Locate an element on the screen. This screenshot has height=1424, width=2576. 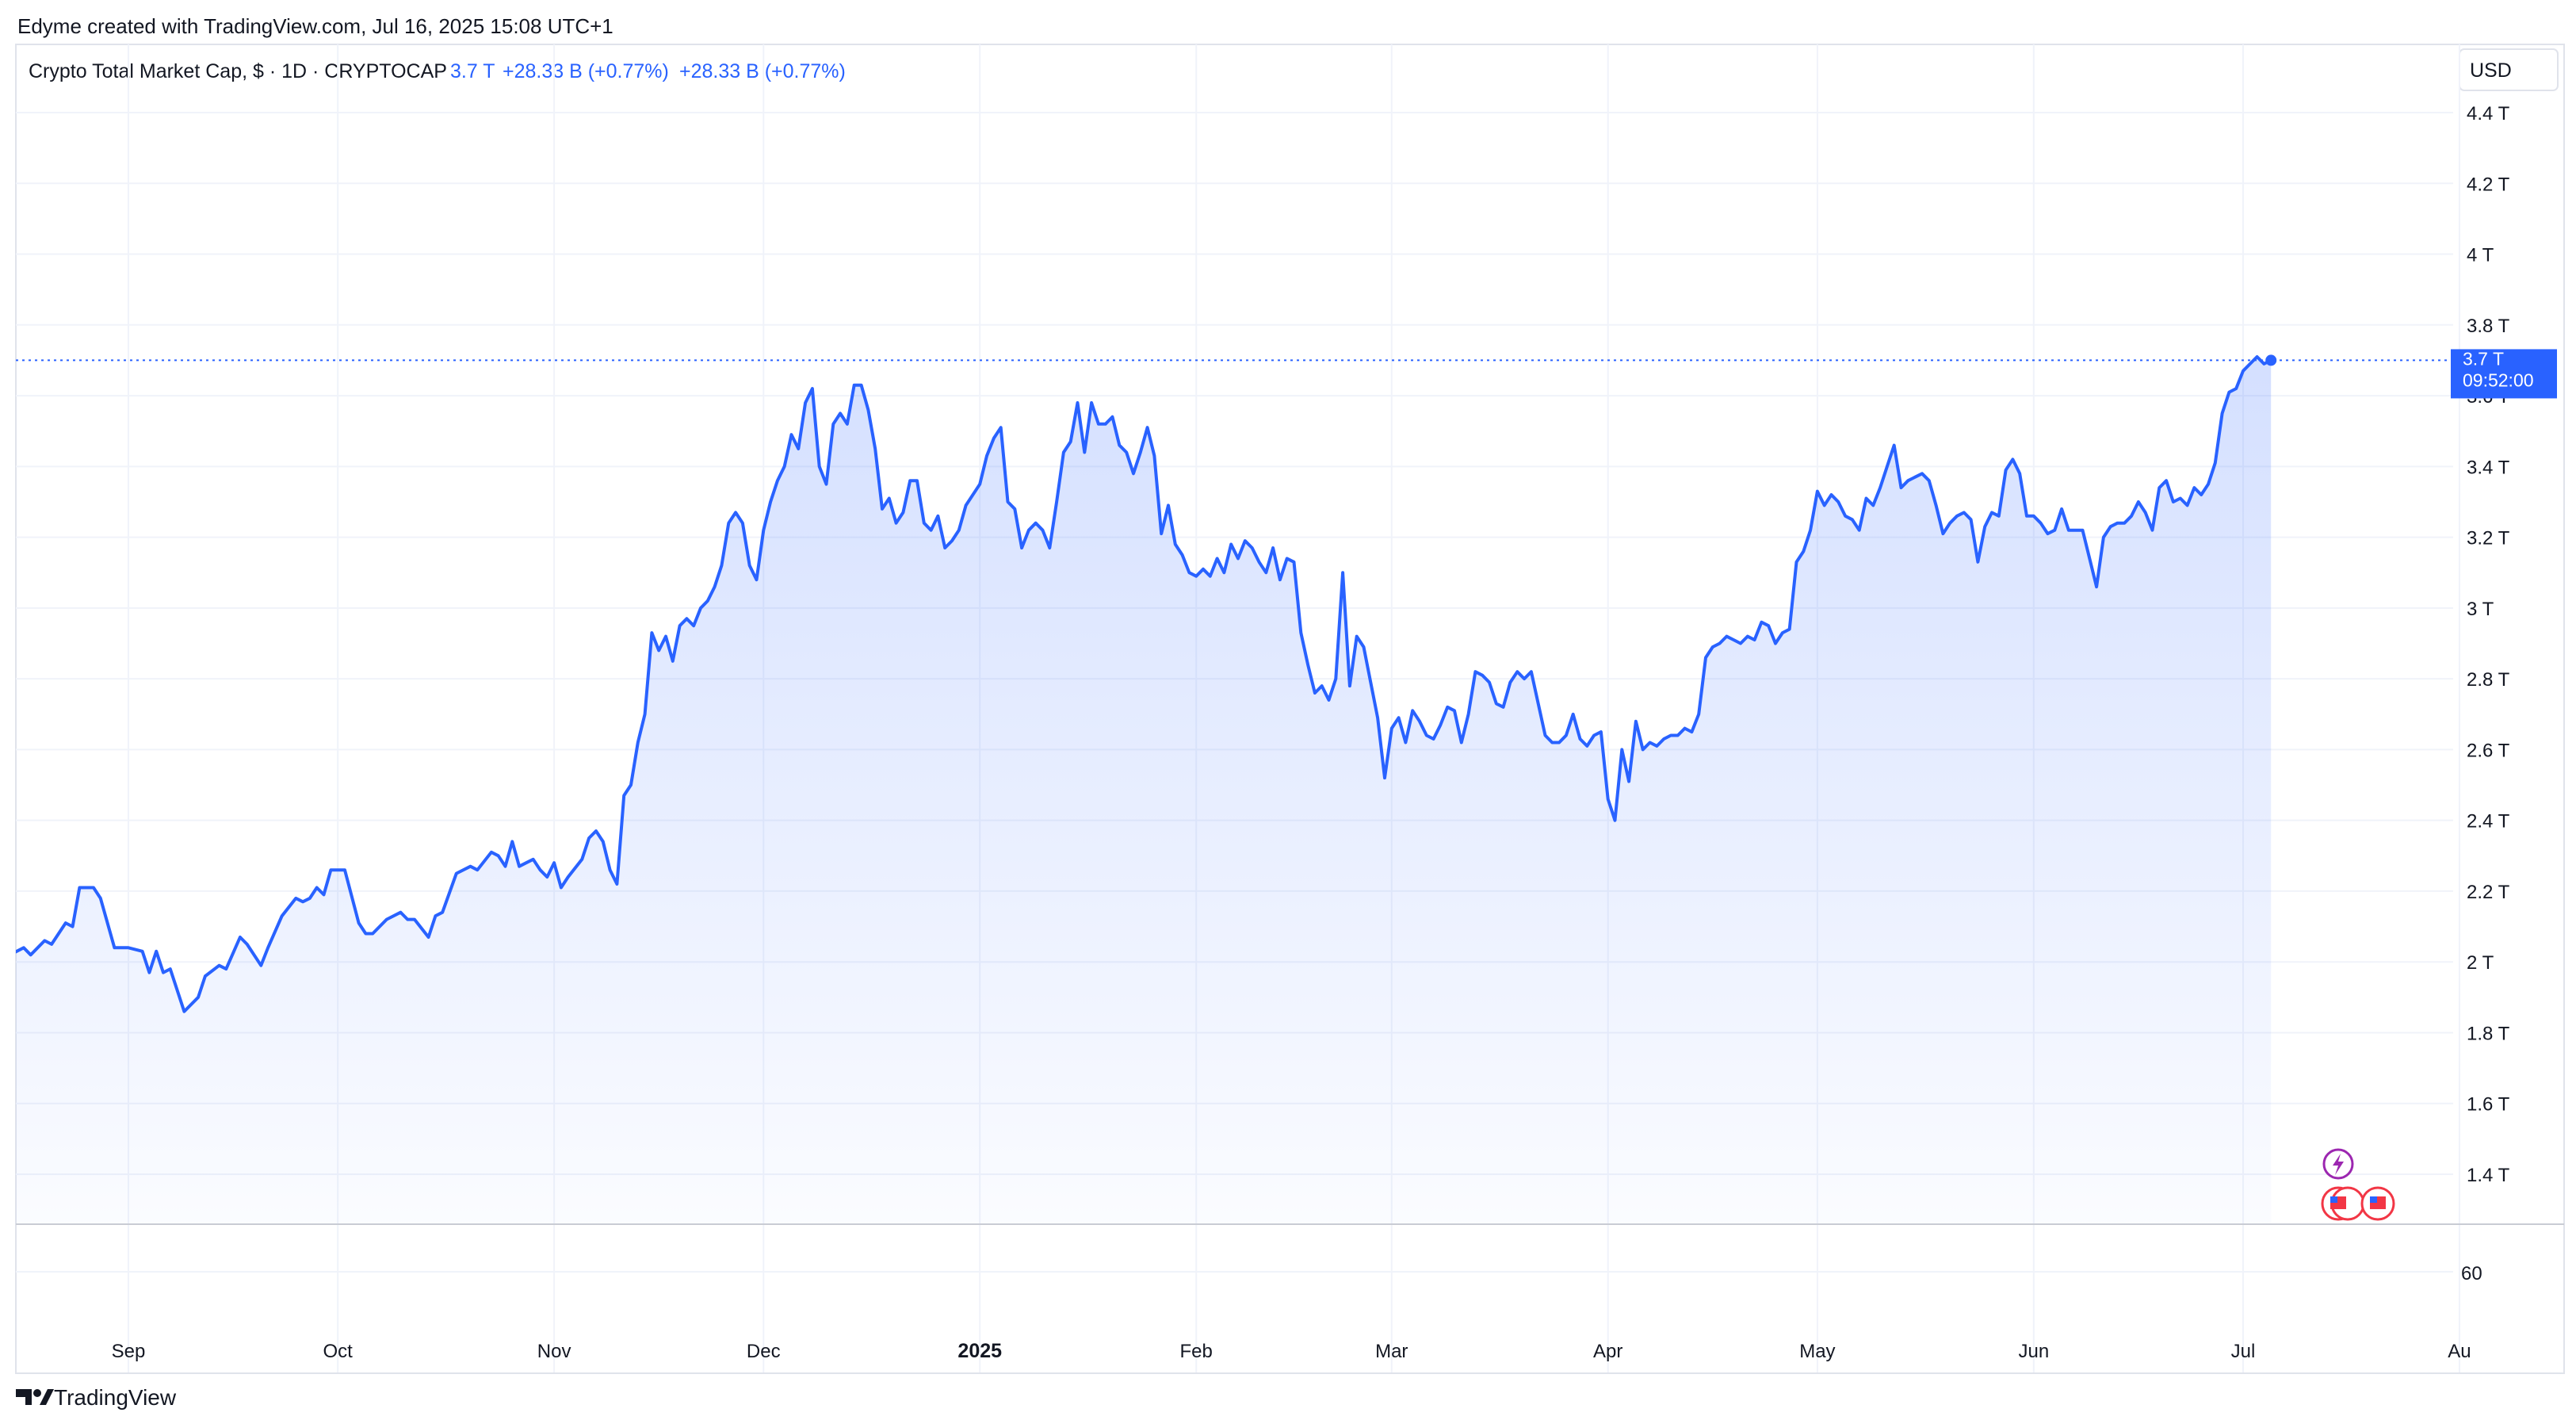
us-flag-icon is located at coordinates (2358, 1203).